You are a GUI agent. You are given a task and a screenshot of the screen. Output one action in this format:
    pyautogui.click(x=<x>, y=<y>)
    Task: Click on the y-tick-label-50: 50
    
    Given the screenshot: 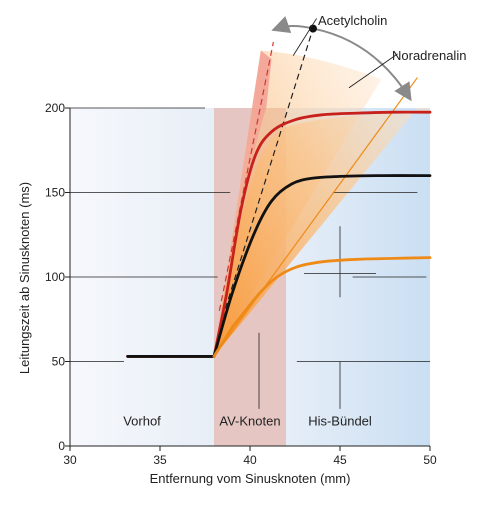 What is the action you would take?
    pyautogui.click(x=59, y=362)
    